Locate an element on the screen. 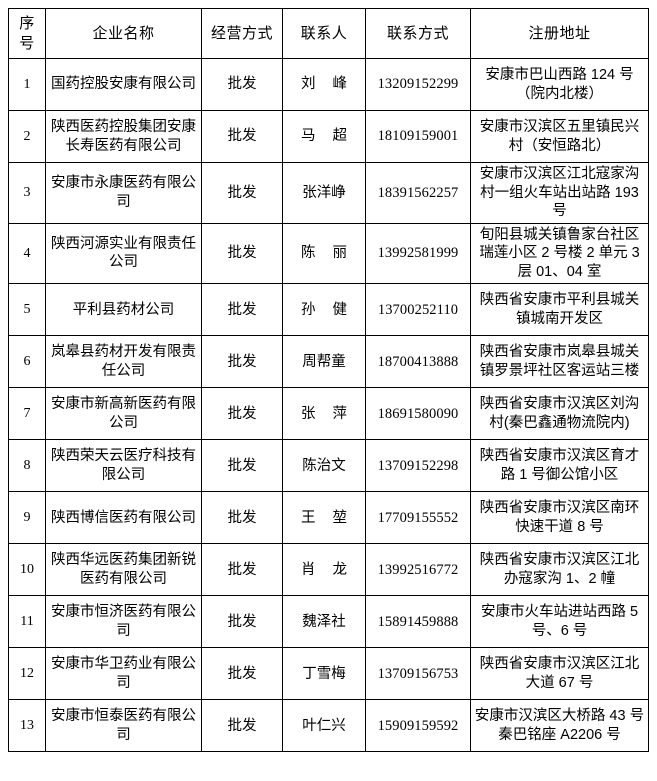 The image size is (657, 781). cell-index: 8 is located at coordinates (27, 466).